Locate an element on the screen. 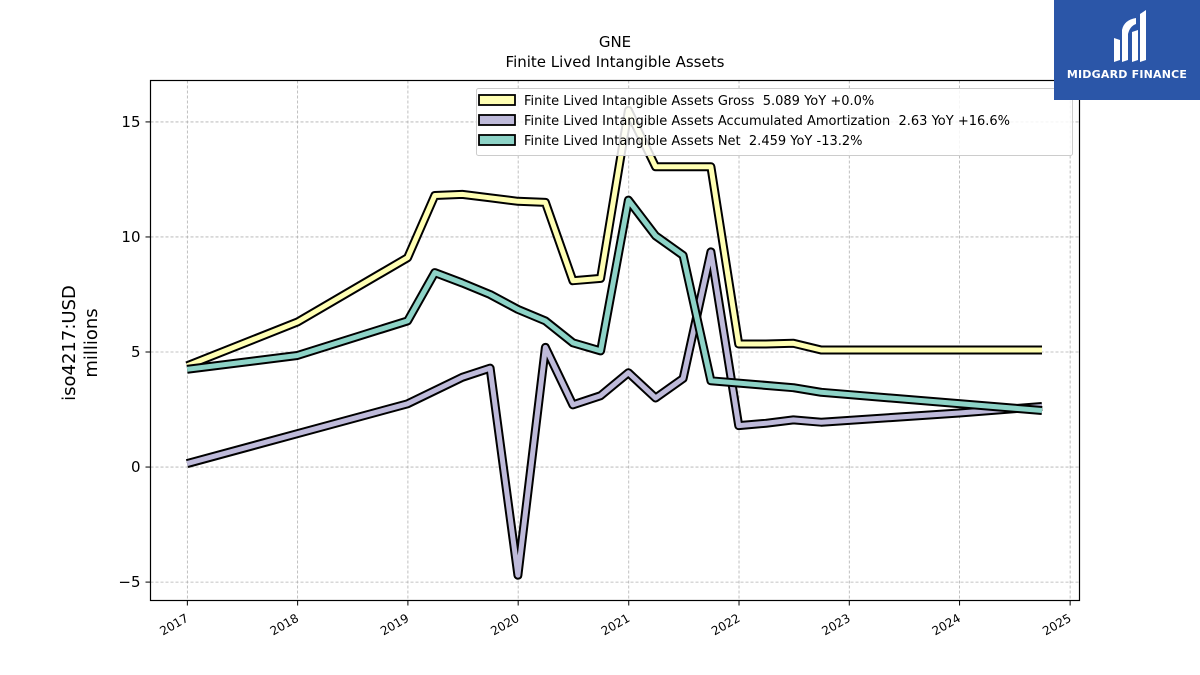 The height and width of the screenshot is (675, 1200). x-axis: 2017 2018 2019 2020 2021 2022 2023 2024 2025 is located at coordinates (615, 619).